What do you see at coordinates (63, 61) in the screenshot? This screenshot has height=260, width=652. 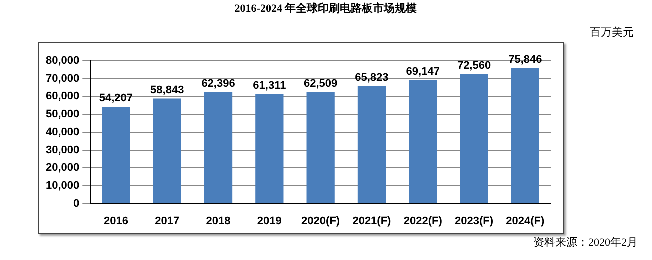 I see `y-tick-label: 80,000` at bounding box center [63, 61].